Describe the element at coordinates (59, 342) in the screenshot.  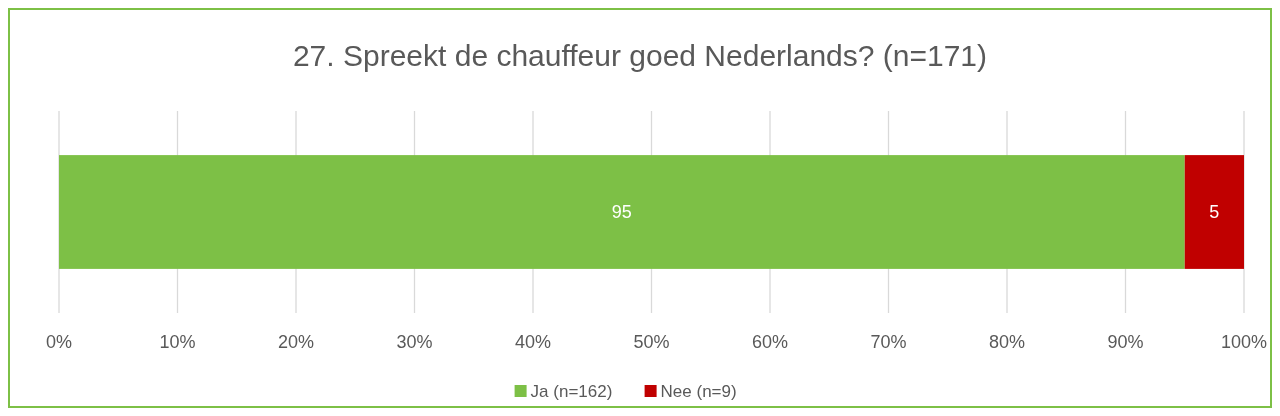
I see `x-tick-label: 0%` at that location.